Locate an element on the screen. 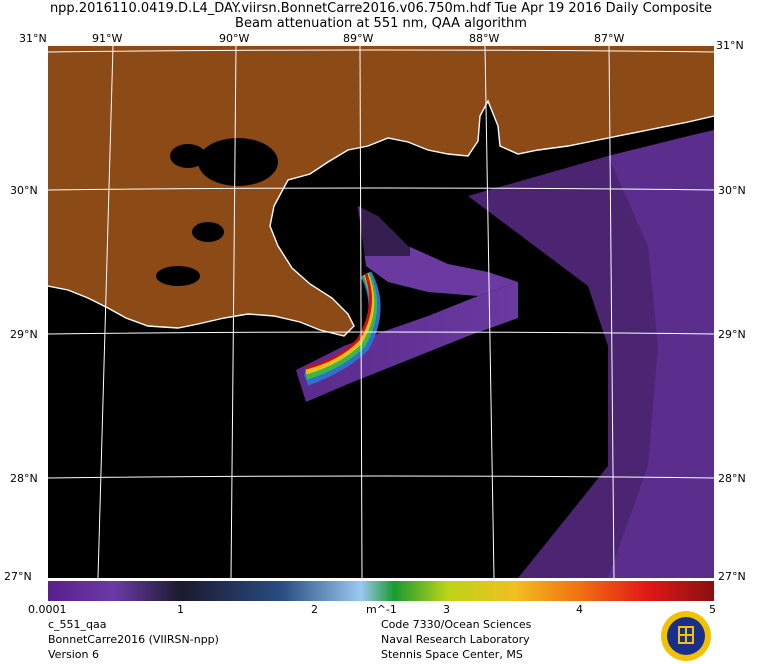 The width and height of the screenshot is (762, 664). inland-water is located at coordinates (208, 232).